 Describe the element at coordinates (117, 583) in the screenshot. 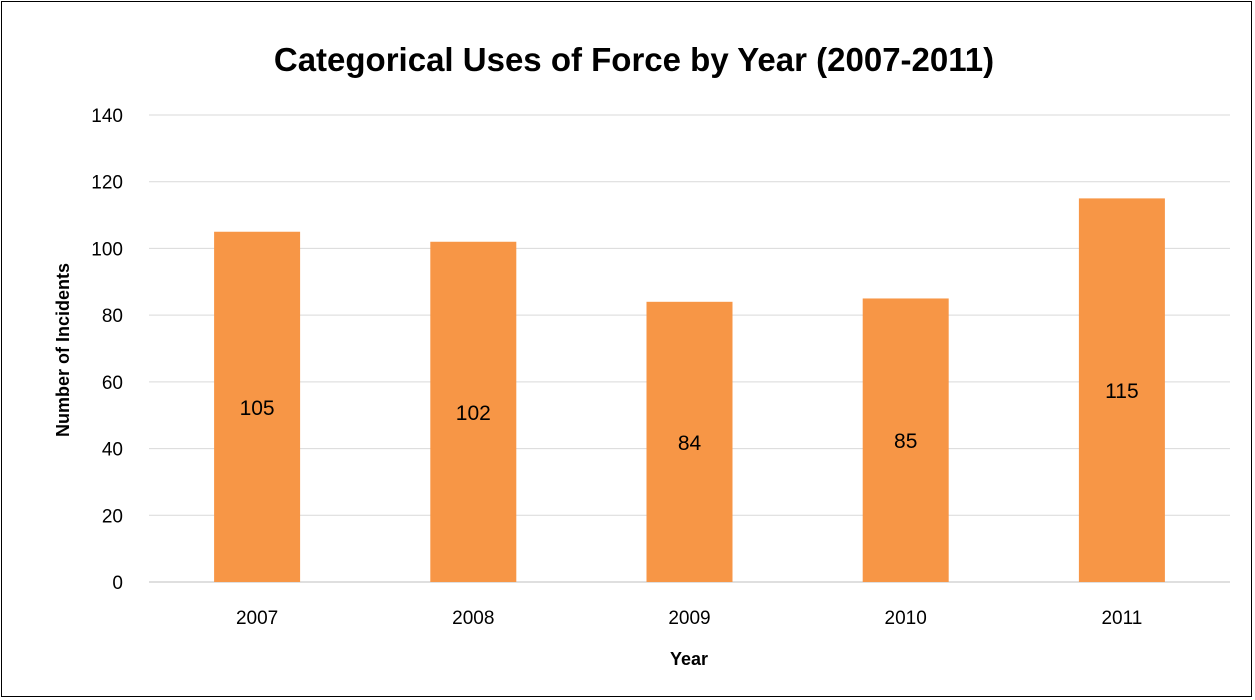

I see `y-tick-label: 0` at that location.